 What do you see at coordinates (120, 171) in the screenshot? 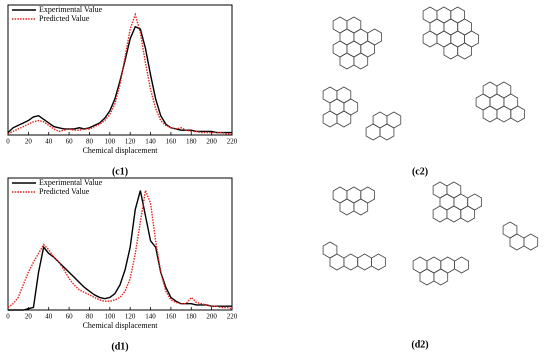
I see `panel-label: (c1)` at bounding box center [120, 171].